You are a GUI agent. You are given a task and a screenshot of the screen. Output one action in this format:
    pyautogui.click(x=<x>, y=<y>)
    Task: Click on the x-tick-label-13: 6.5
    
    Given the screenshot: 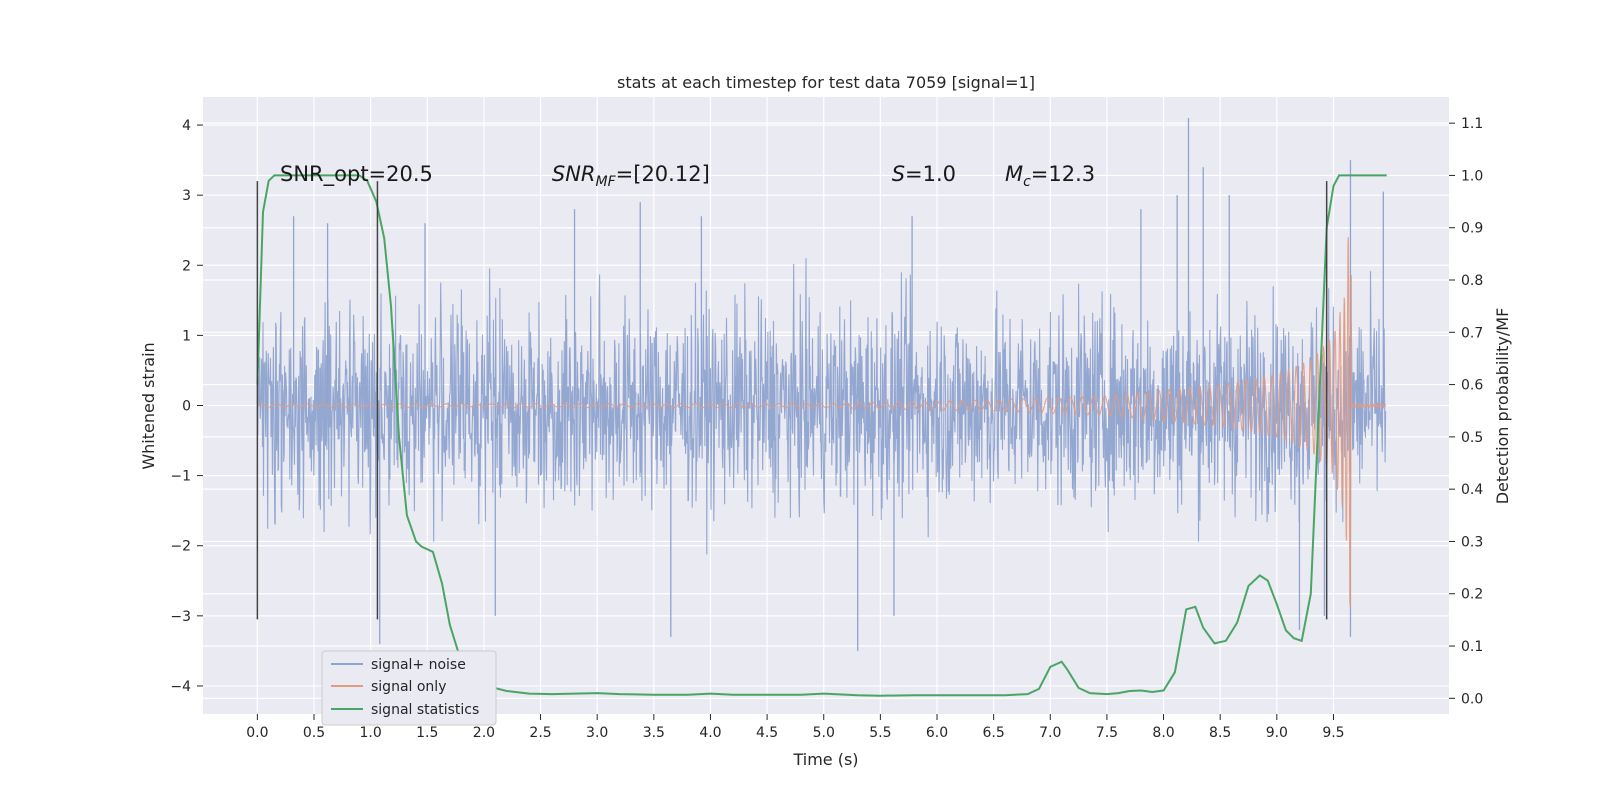 What is the action you would take?
    pyautogui.click(x=994, y=733)
    